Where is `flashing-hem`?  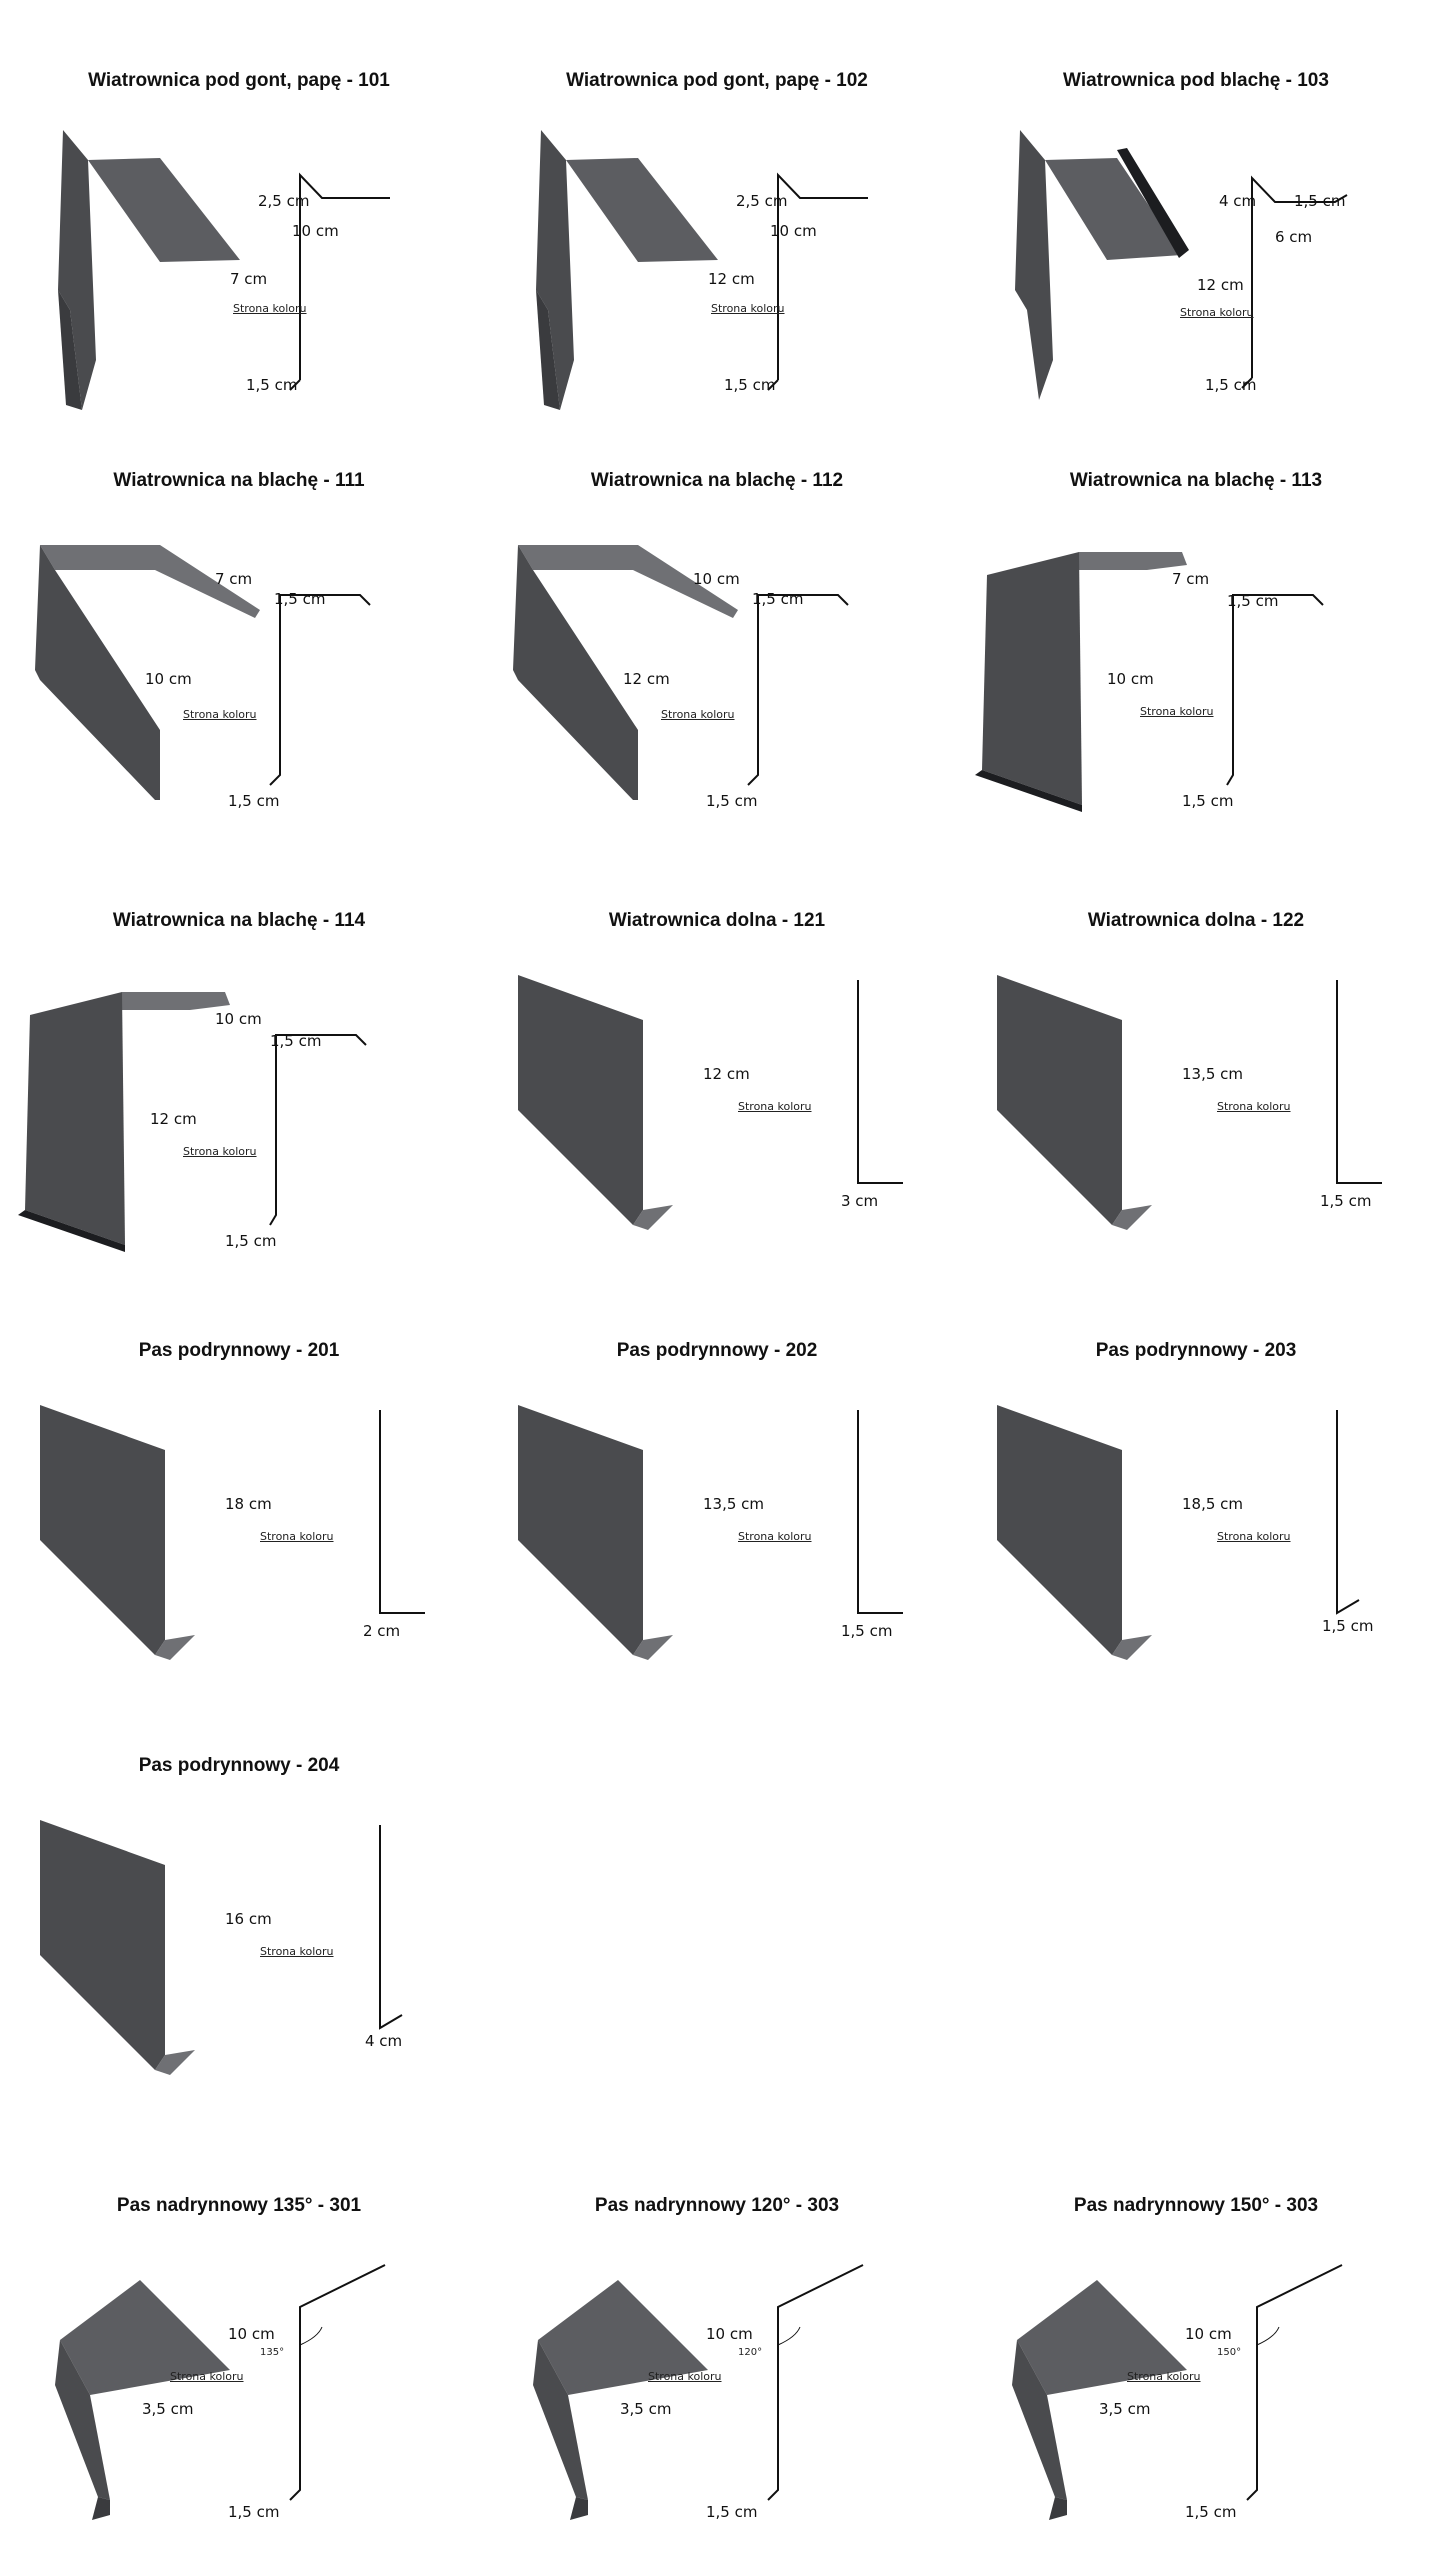
flashing-hem is located at coordinates (71, 1231).